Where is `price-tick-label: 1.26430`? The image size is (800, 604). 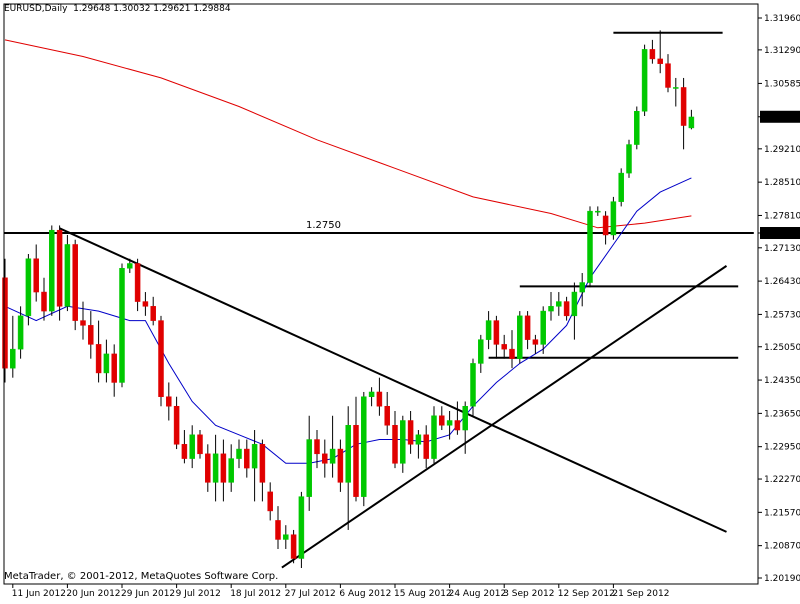 price-tick-label: 1.26430 is located at coordinates (782, 282).